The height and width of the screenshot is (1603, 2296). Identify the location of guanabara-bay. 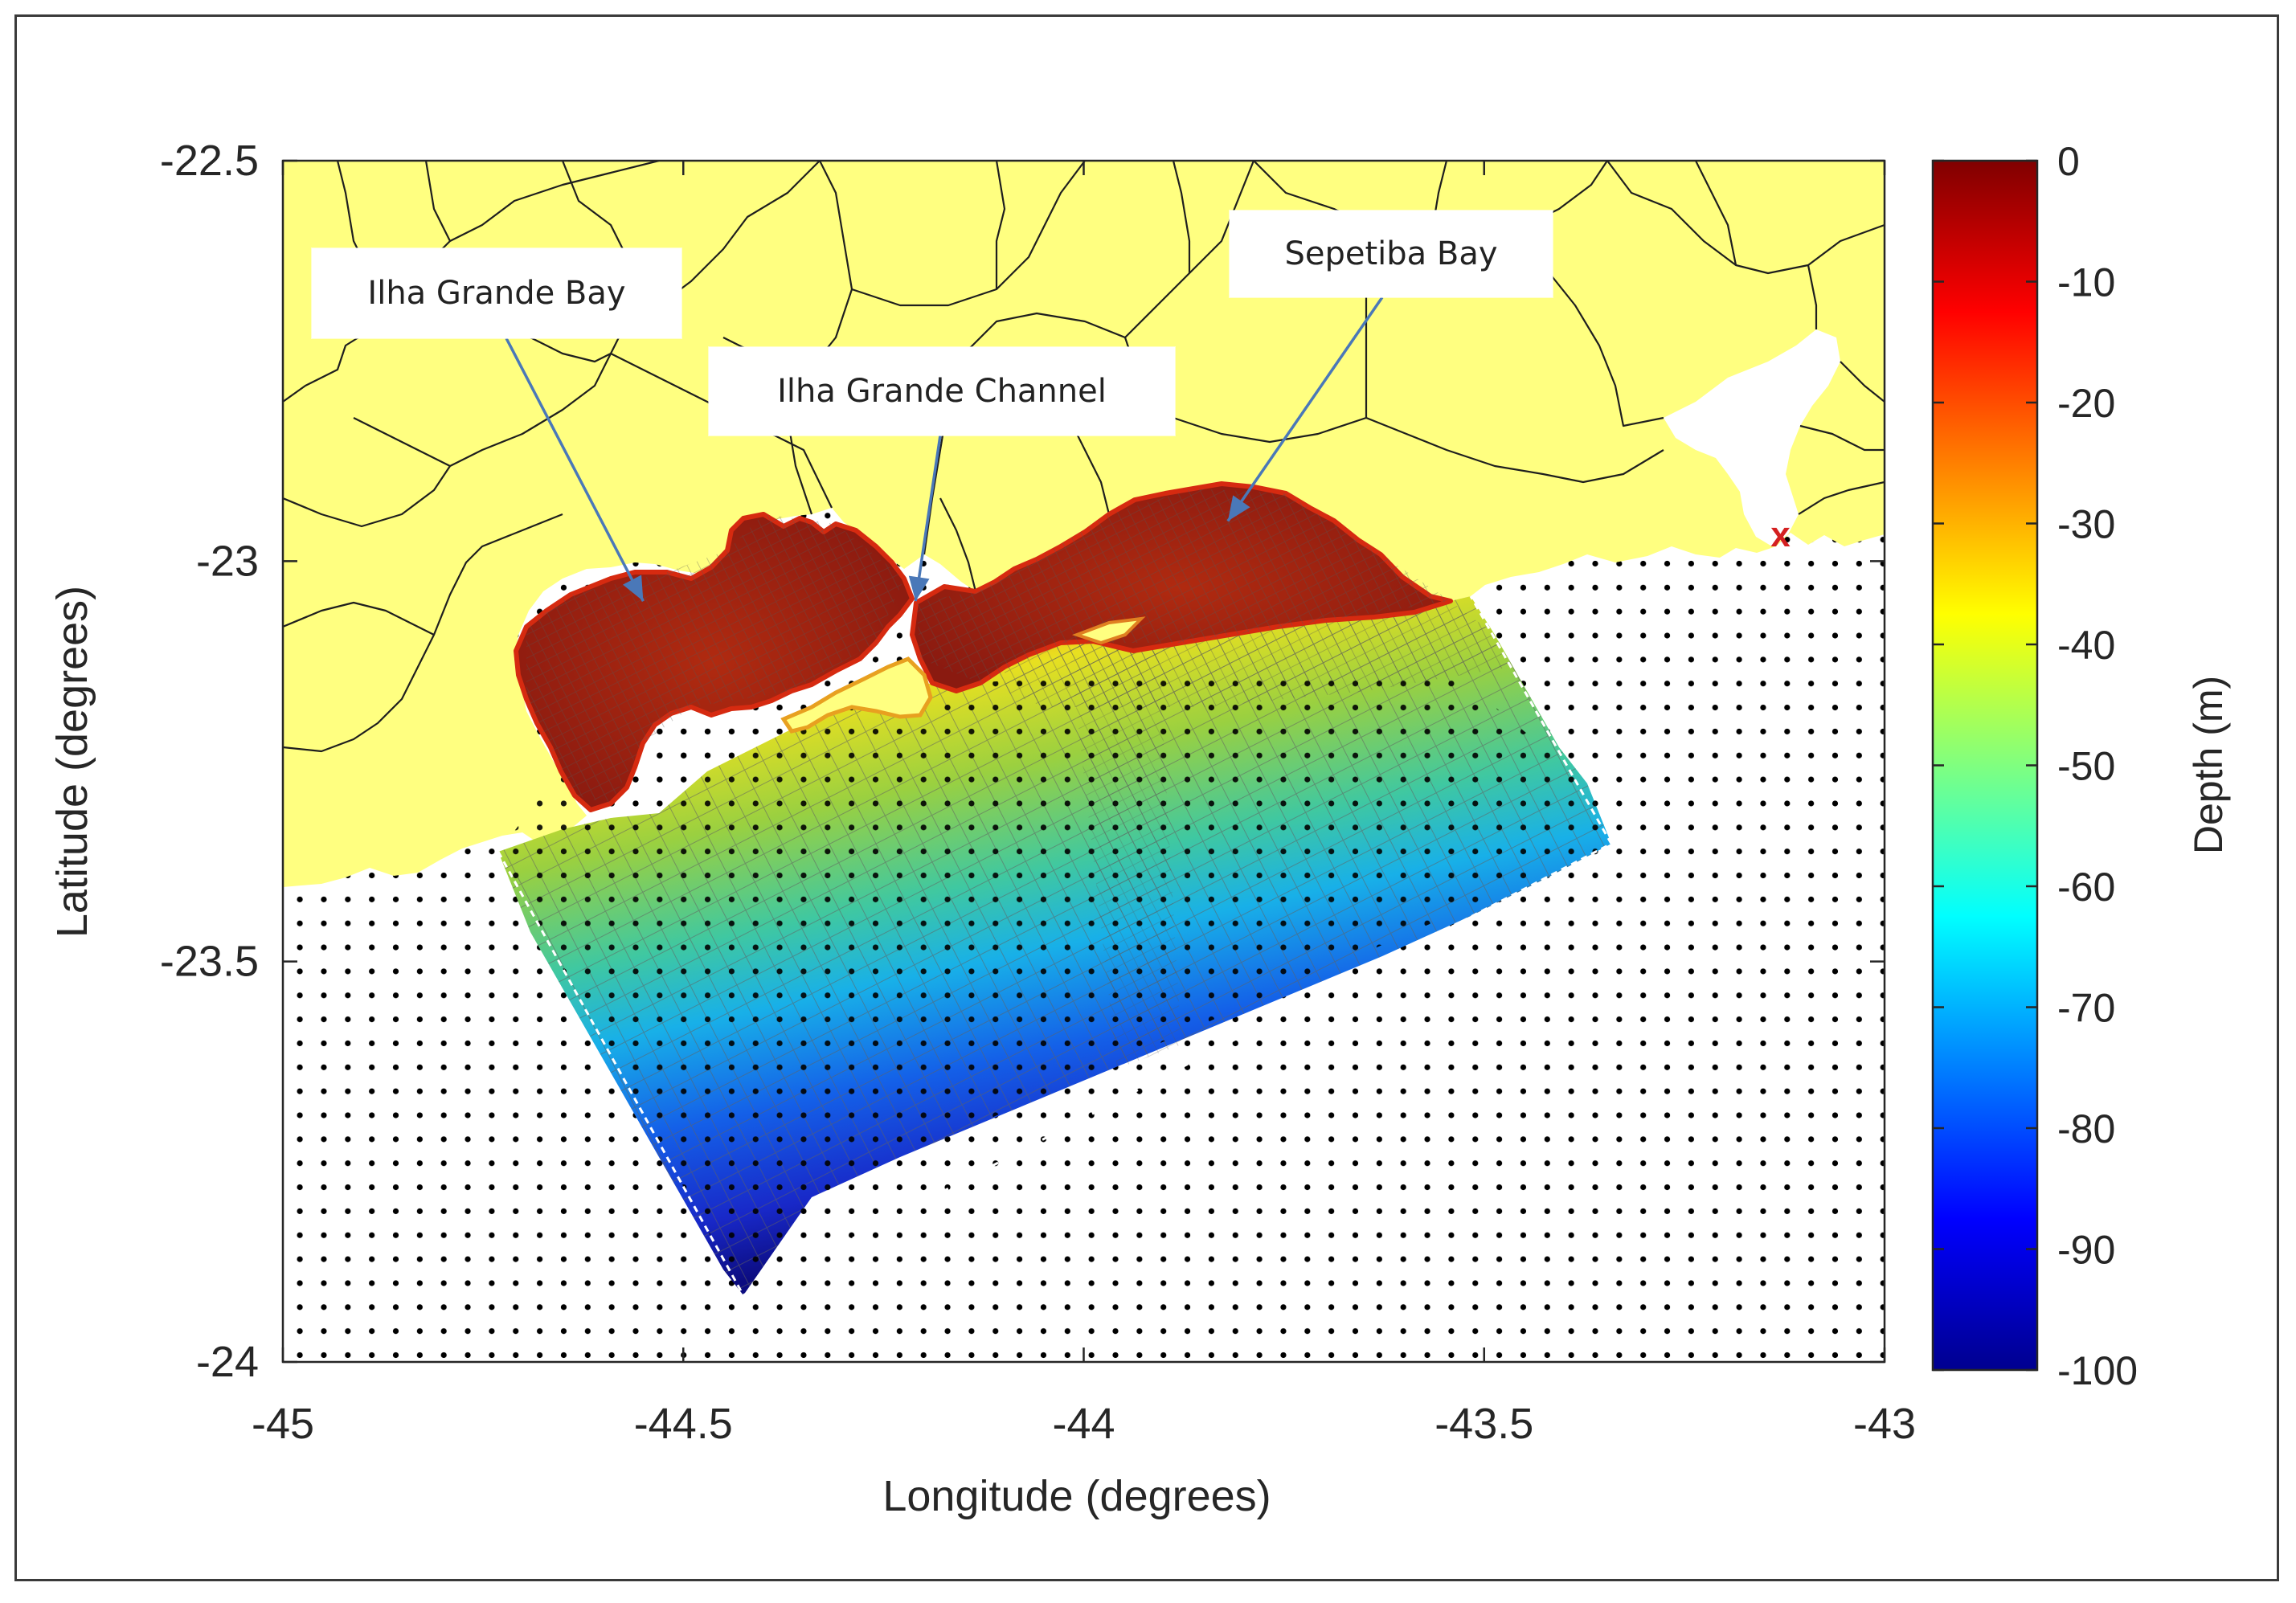
(1752, 437).